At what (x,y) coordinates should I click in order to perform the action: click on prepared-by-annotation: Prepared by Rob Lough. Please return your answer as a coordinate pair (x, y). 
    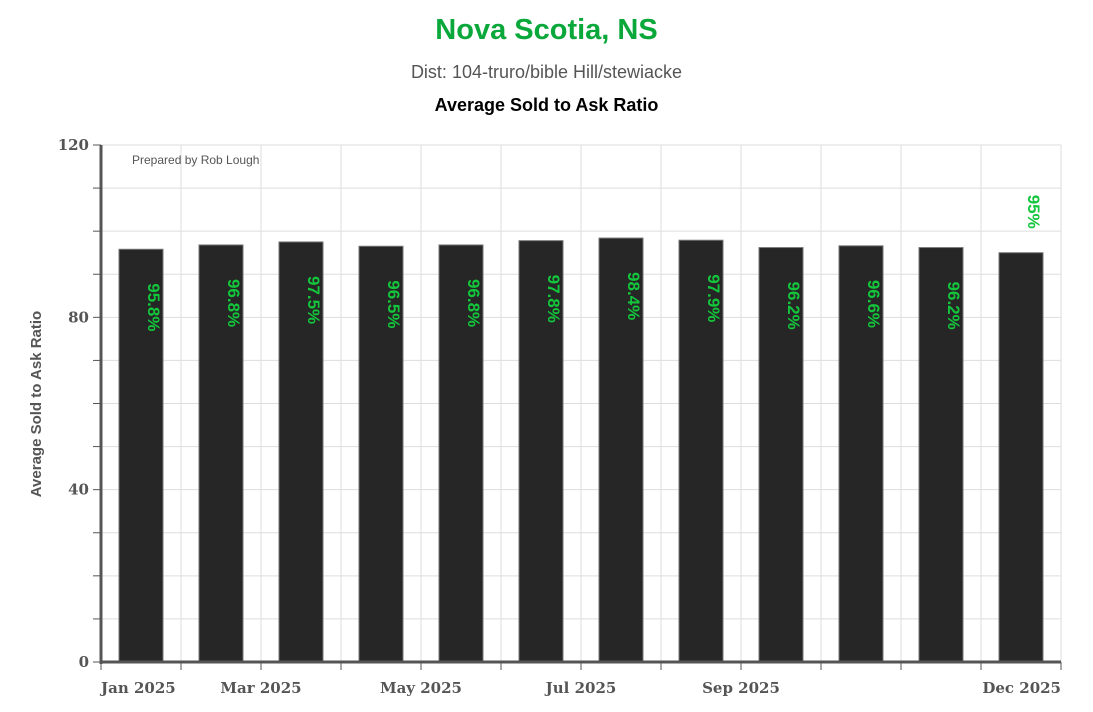
    Looking at the image, I should click on (195, 160).